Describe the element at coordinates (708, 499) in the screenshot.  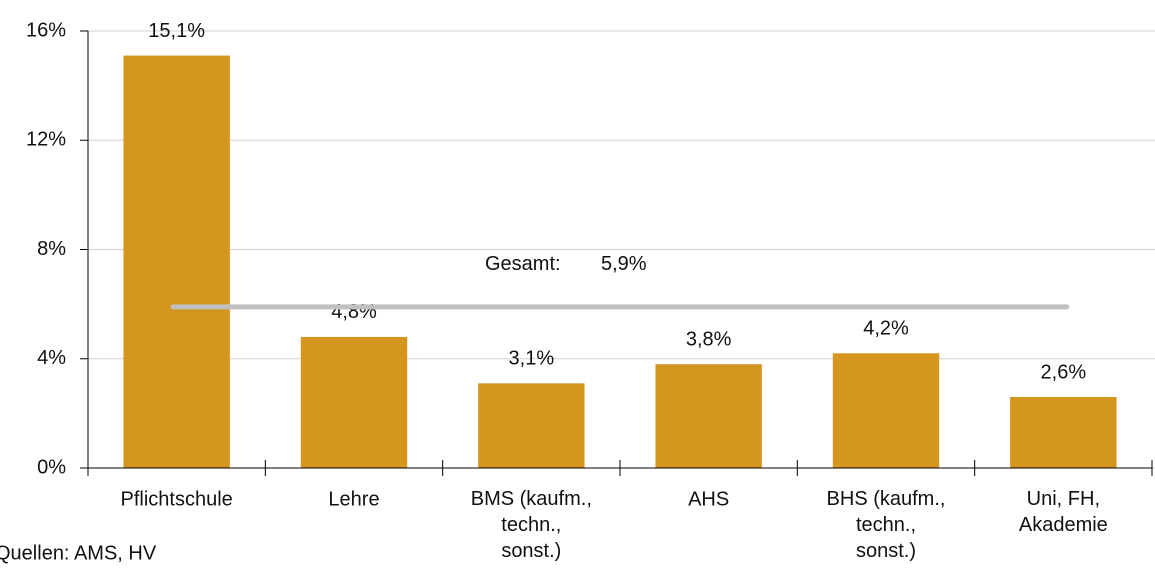
I see `x-tick-label: AHS` at that location.